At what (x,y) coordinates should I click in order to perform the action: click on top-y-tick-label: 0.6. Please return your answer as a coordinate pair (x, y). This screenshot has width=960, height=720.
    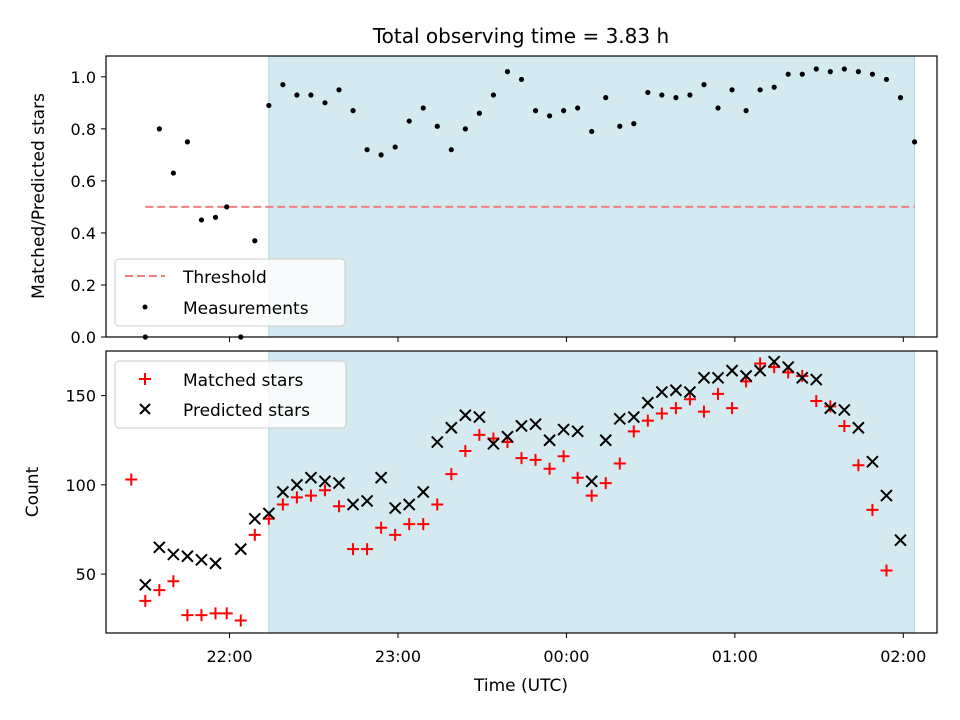
    Looking at the image, I should click on (83, 181).